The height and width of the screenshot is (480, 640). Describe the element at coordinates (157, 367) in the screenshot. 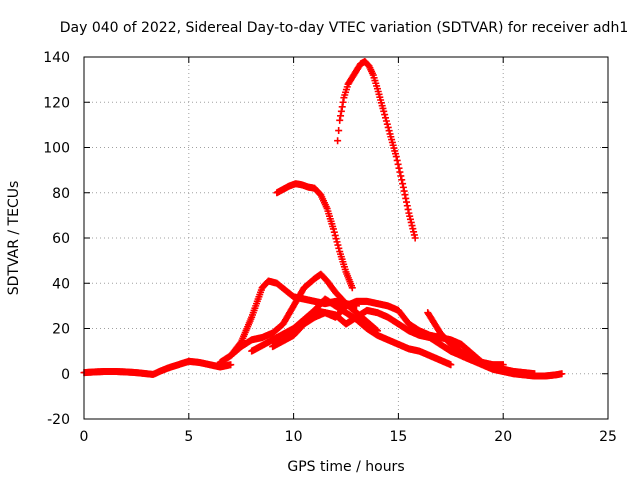

I see `series-arc-baseline` at that location.